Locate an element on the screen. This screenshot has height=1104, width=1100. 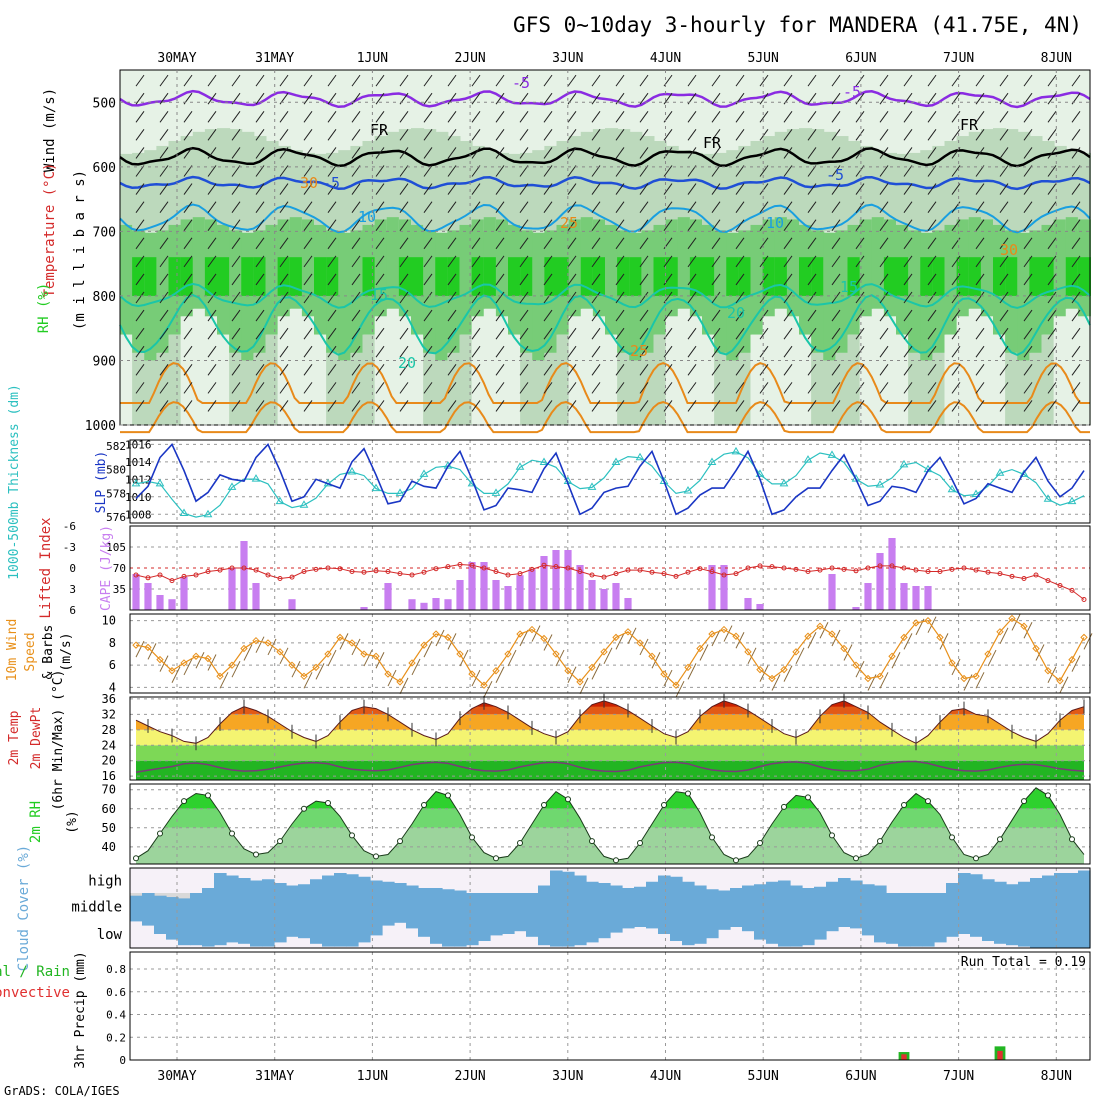
rh-tick: 70 is located at coordinates (109, 790).